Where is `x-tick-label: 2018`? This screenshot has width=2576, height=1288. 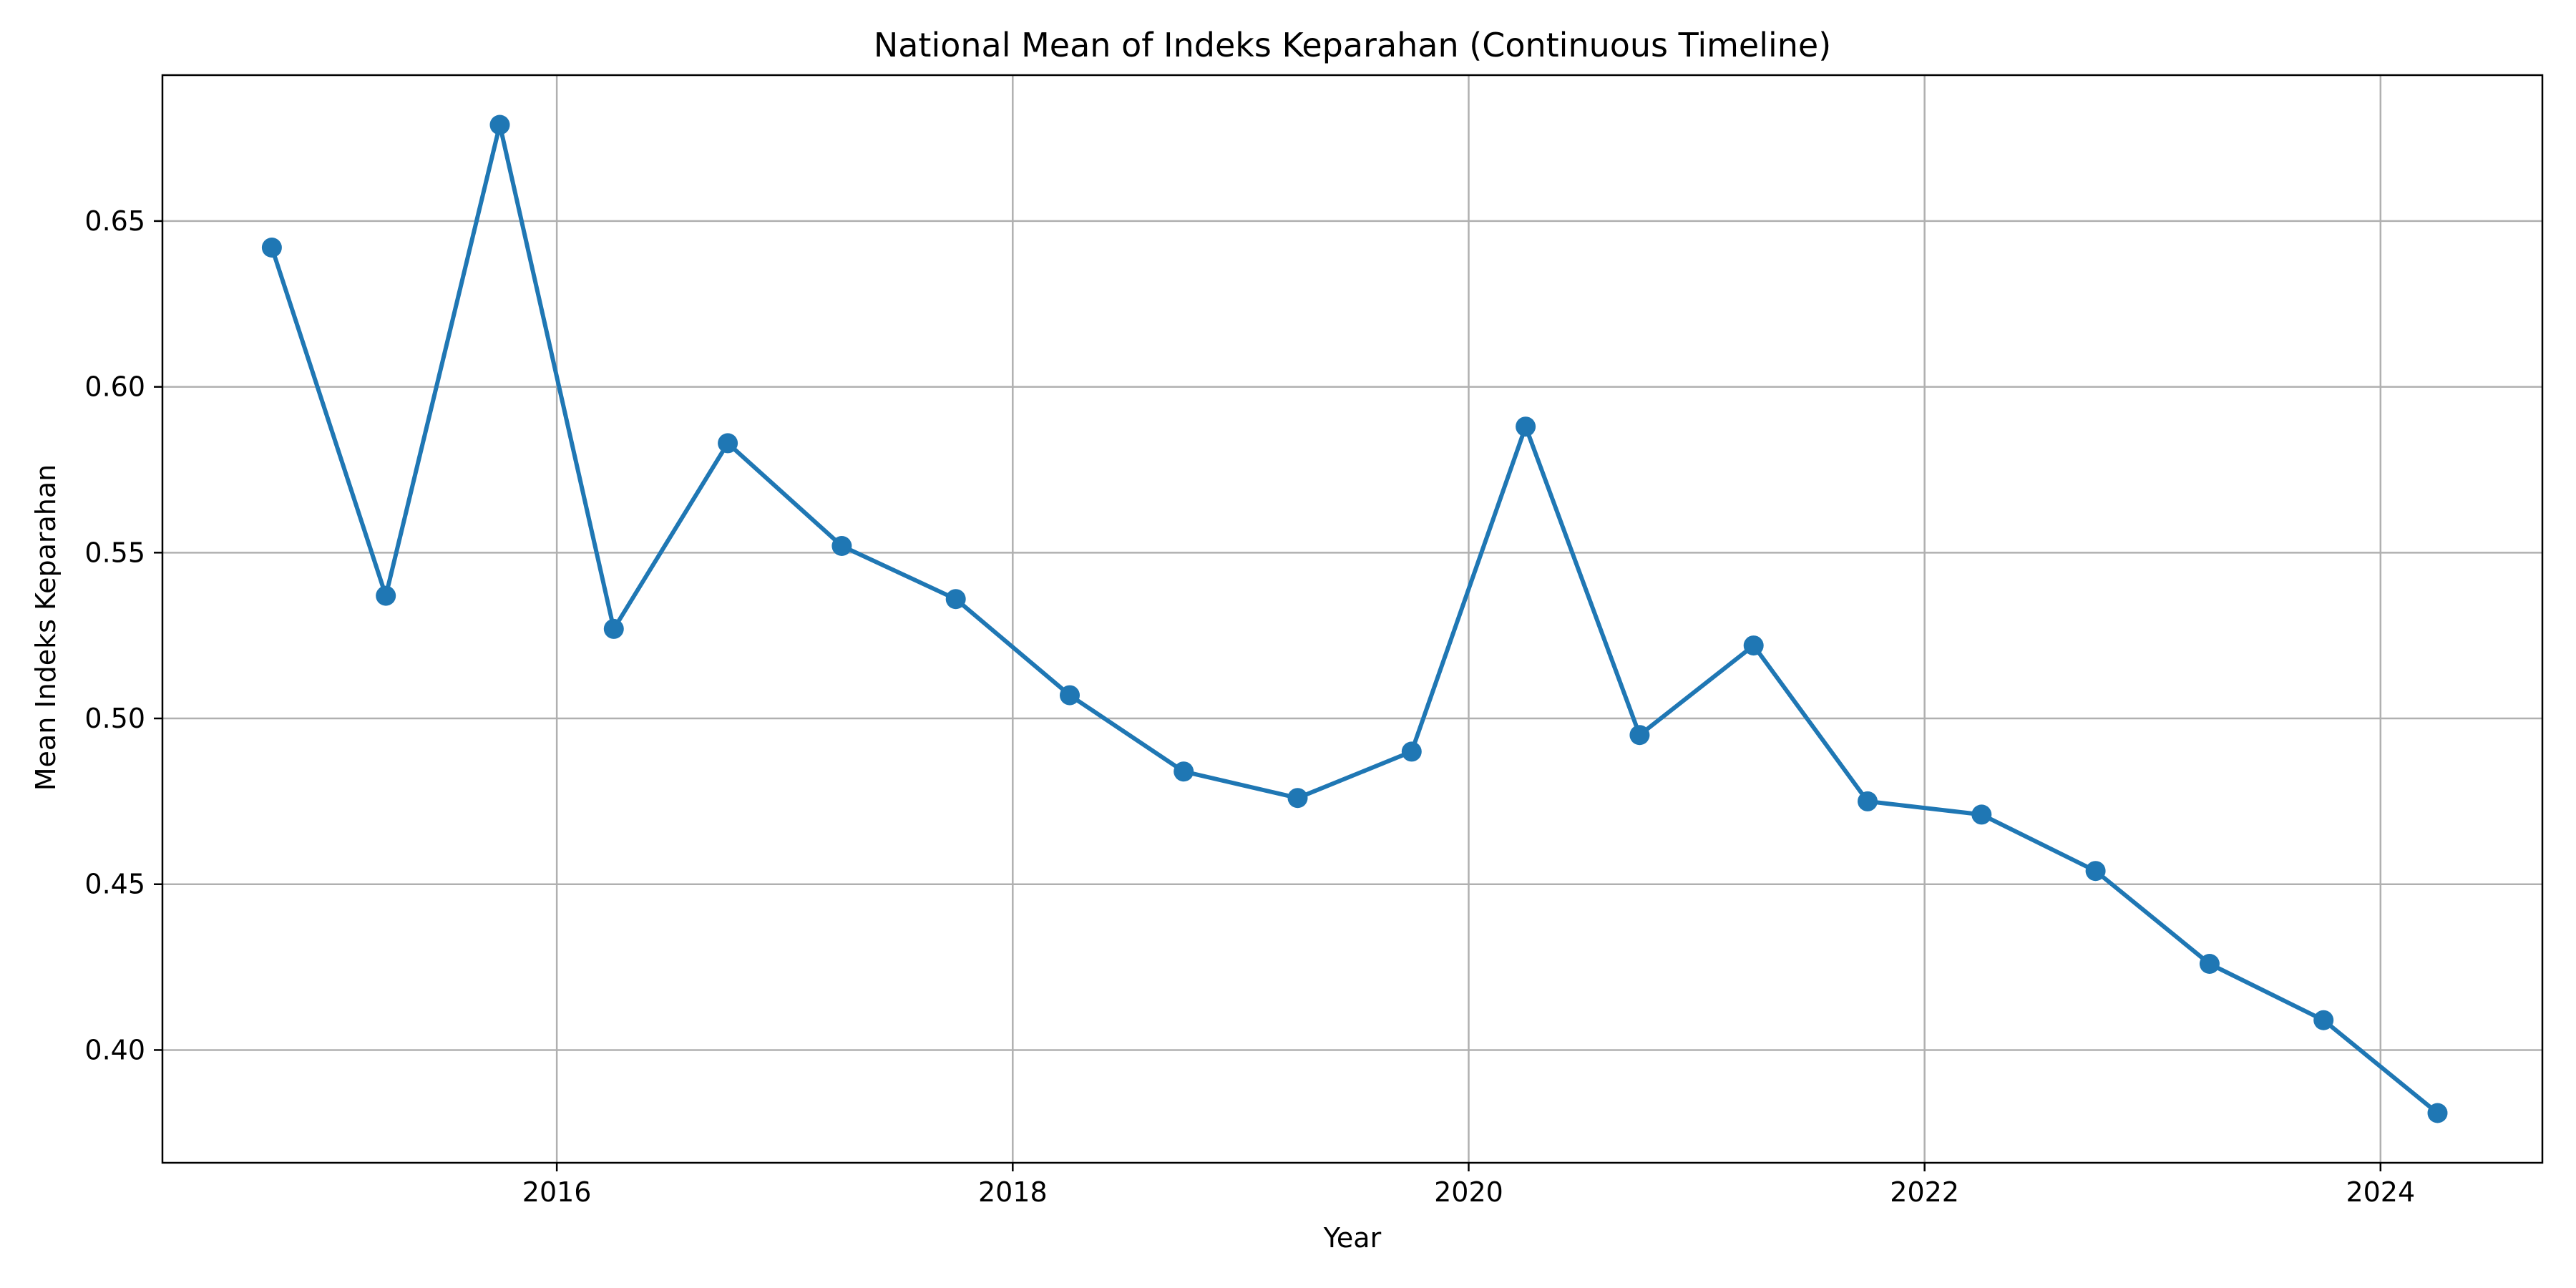
x-tick-label: 2018 is located at coordinates (1013, 1192).